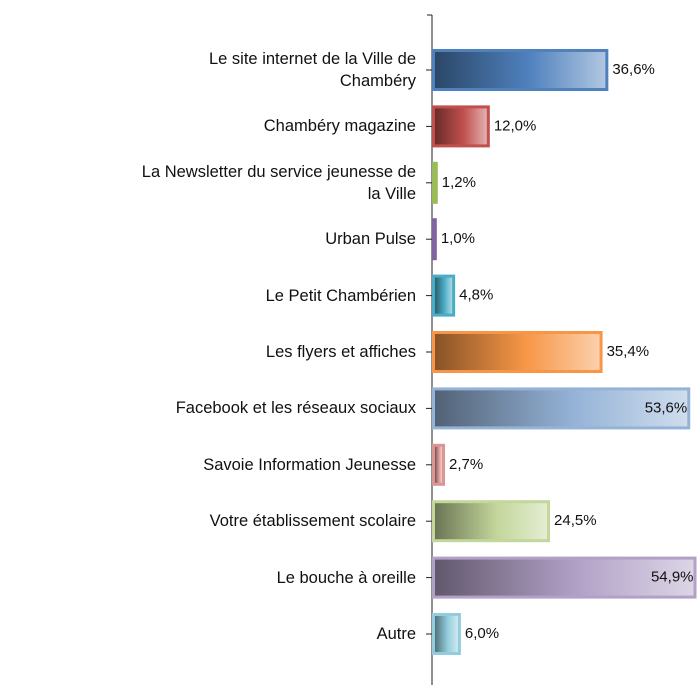 The height and width of the screenshot is (687, 699). I want to click on value-label: 36,6%, so click(633, 69).